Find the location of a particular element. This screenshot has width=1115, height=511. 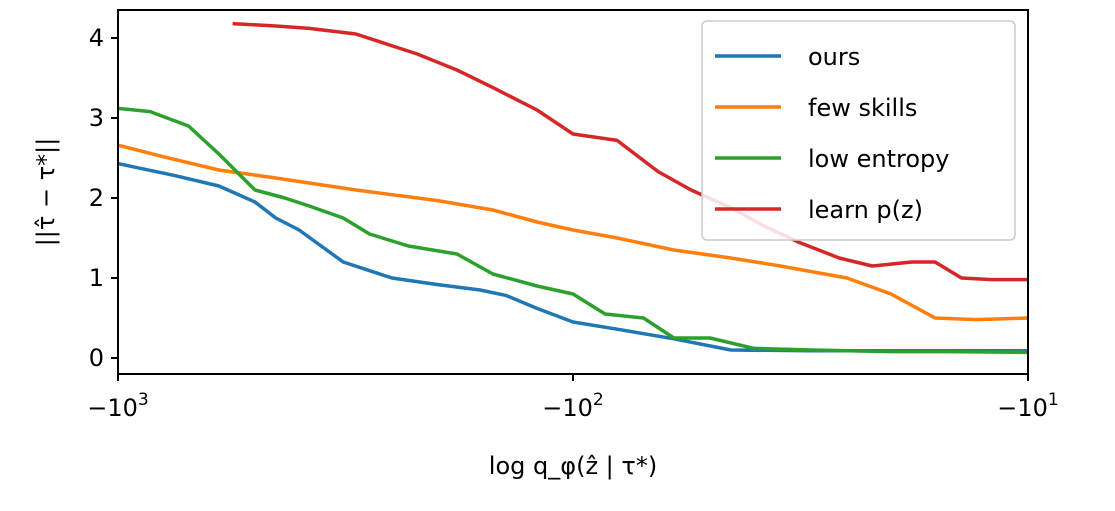

x-axis-ticks: −103 −102 −101 is located at coordinates (573, 398).